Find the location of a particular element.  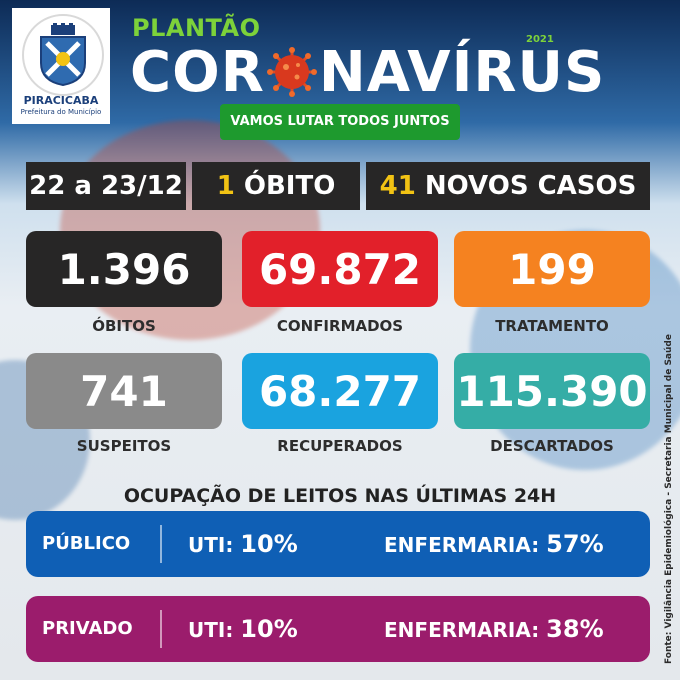

ward-value: 38% is located at coordinates (575, 629).